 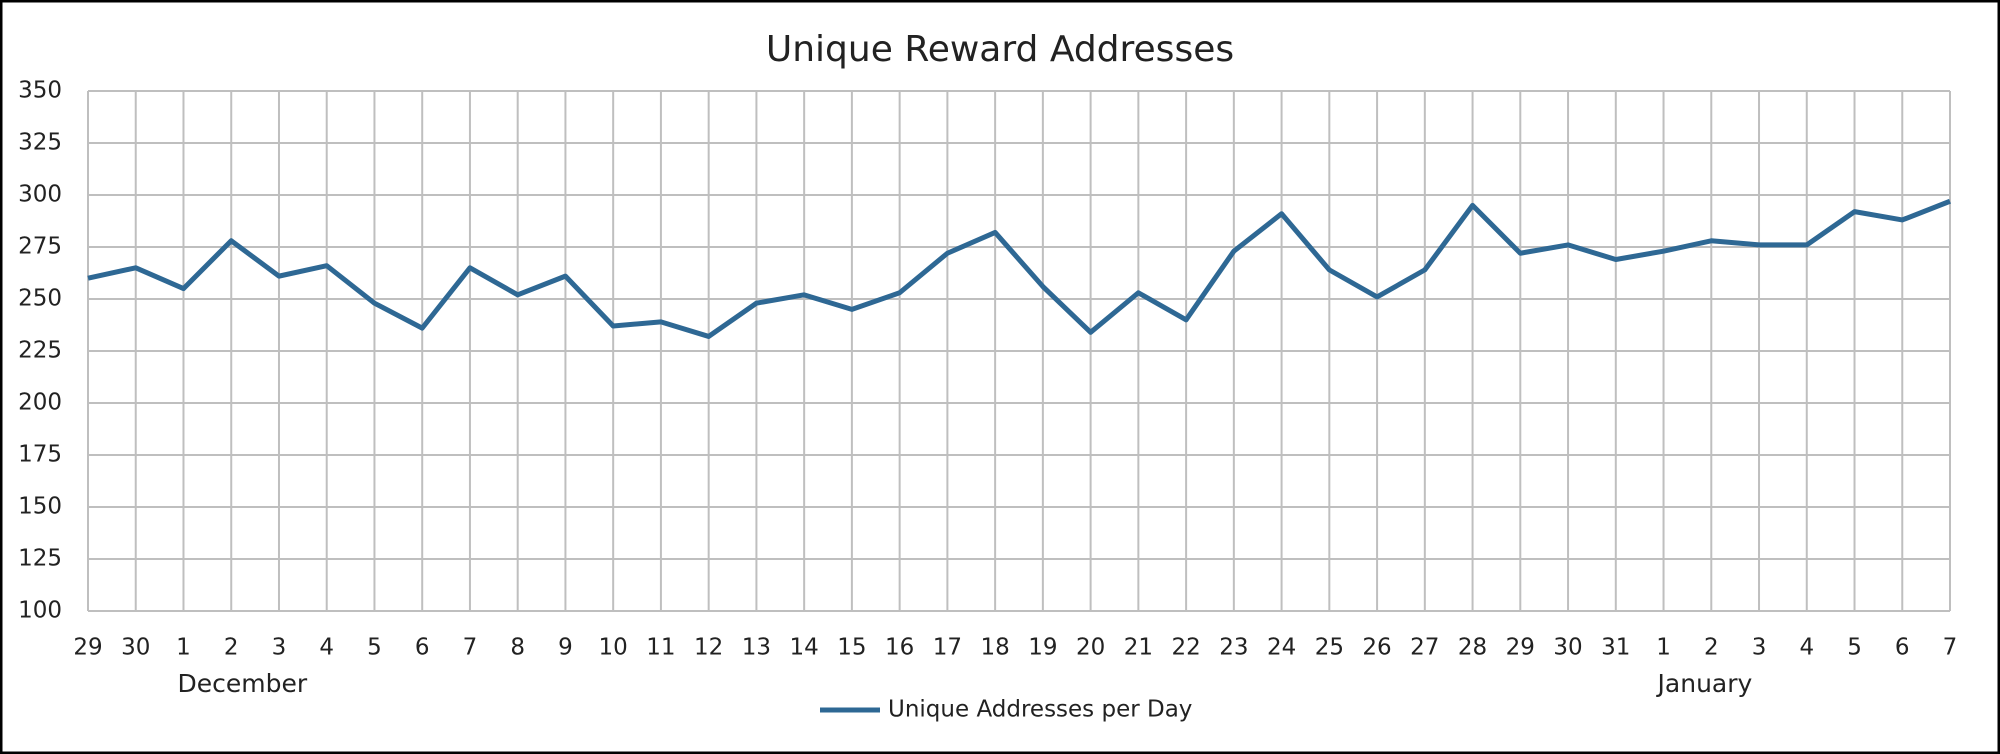 What do you see at coordinates (1704, 683) in the screenshot?
I see `month-label: January` at bounding box center [1704, 683].